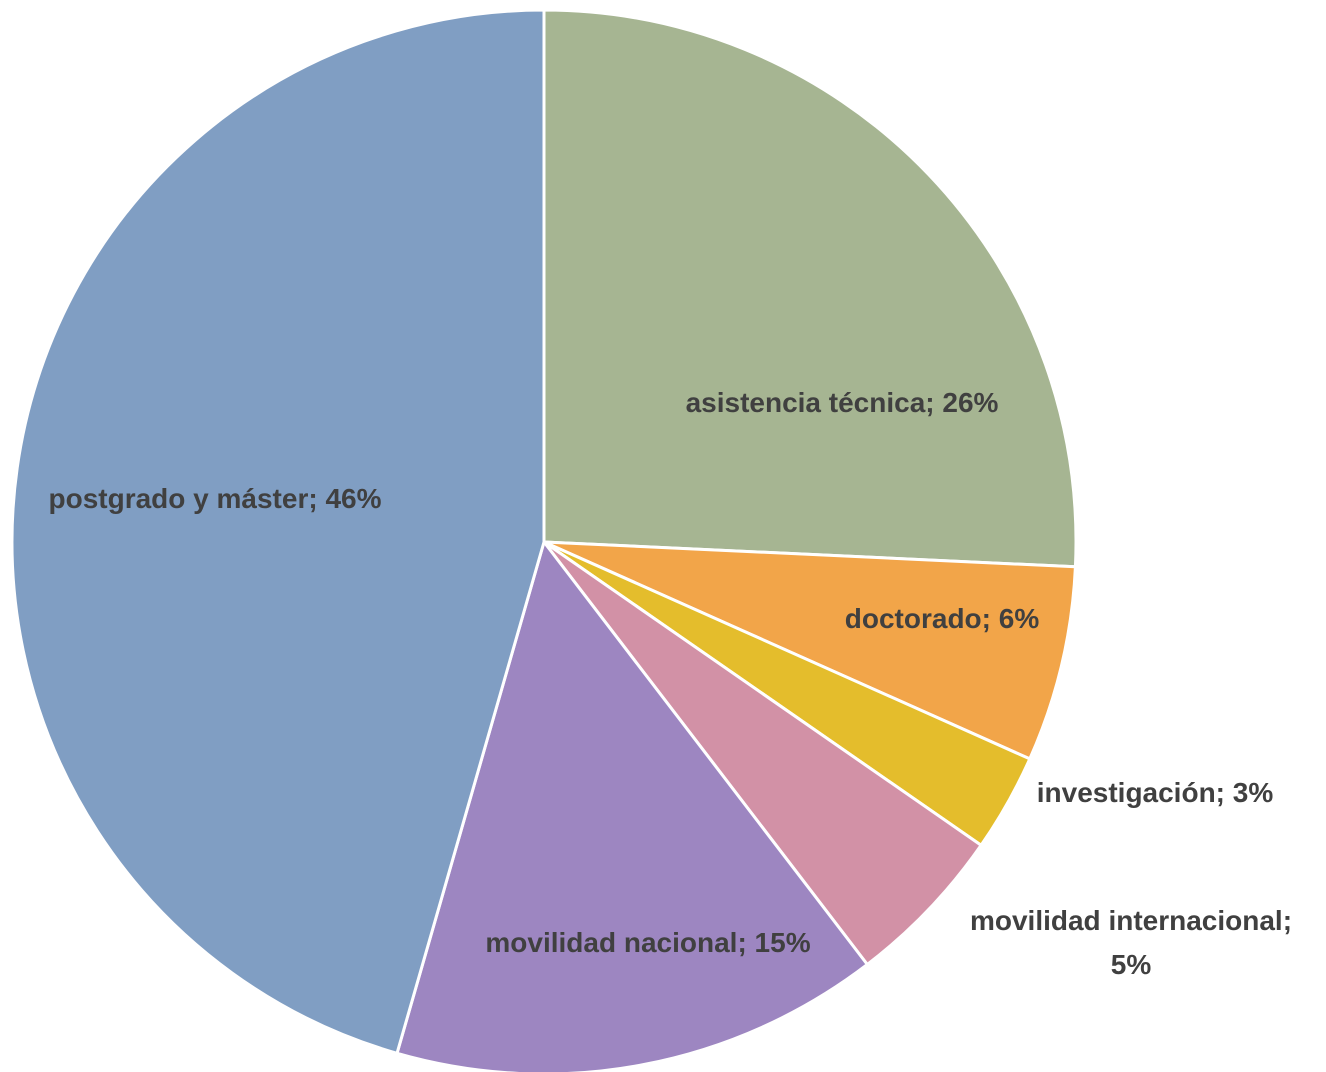  I want to click on data-label-line: 5%, so click(1131, 964).